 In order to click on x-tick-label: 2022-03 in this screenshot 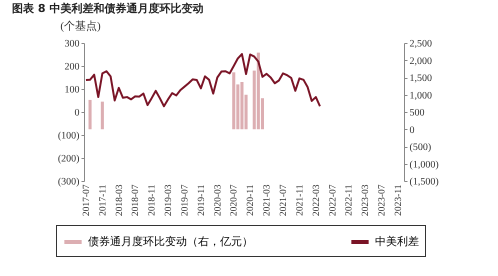, I will do `click(317, 200)`.